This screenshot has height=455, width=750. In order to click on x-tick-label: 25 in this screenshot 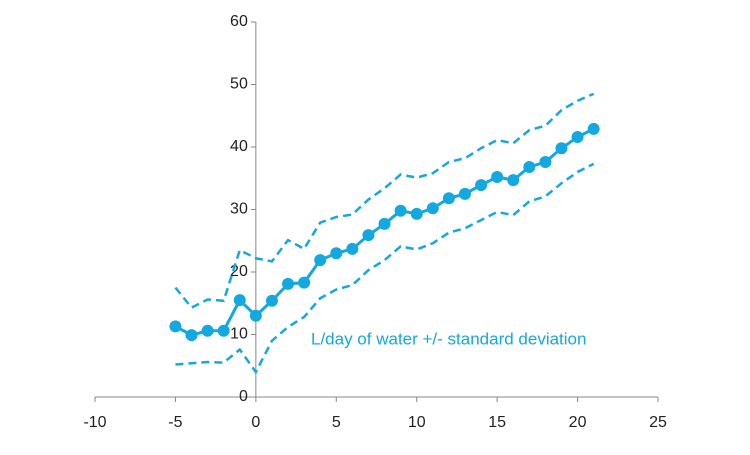, I will do `click(658, 422)`.